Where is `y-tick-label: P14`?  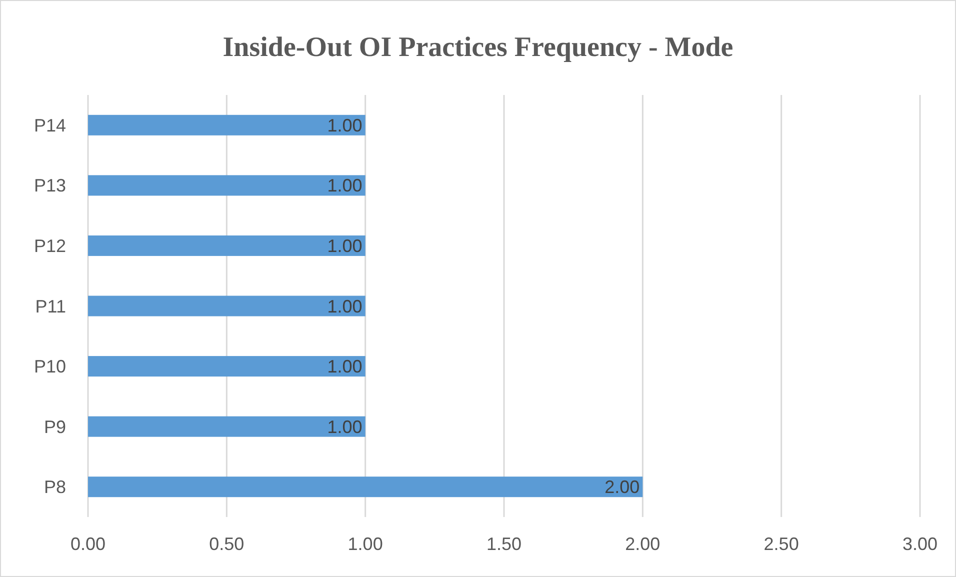
y-tick-label: P14 is located at coordinates (50, 125).